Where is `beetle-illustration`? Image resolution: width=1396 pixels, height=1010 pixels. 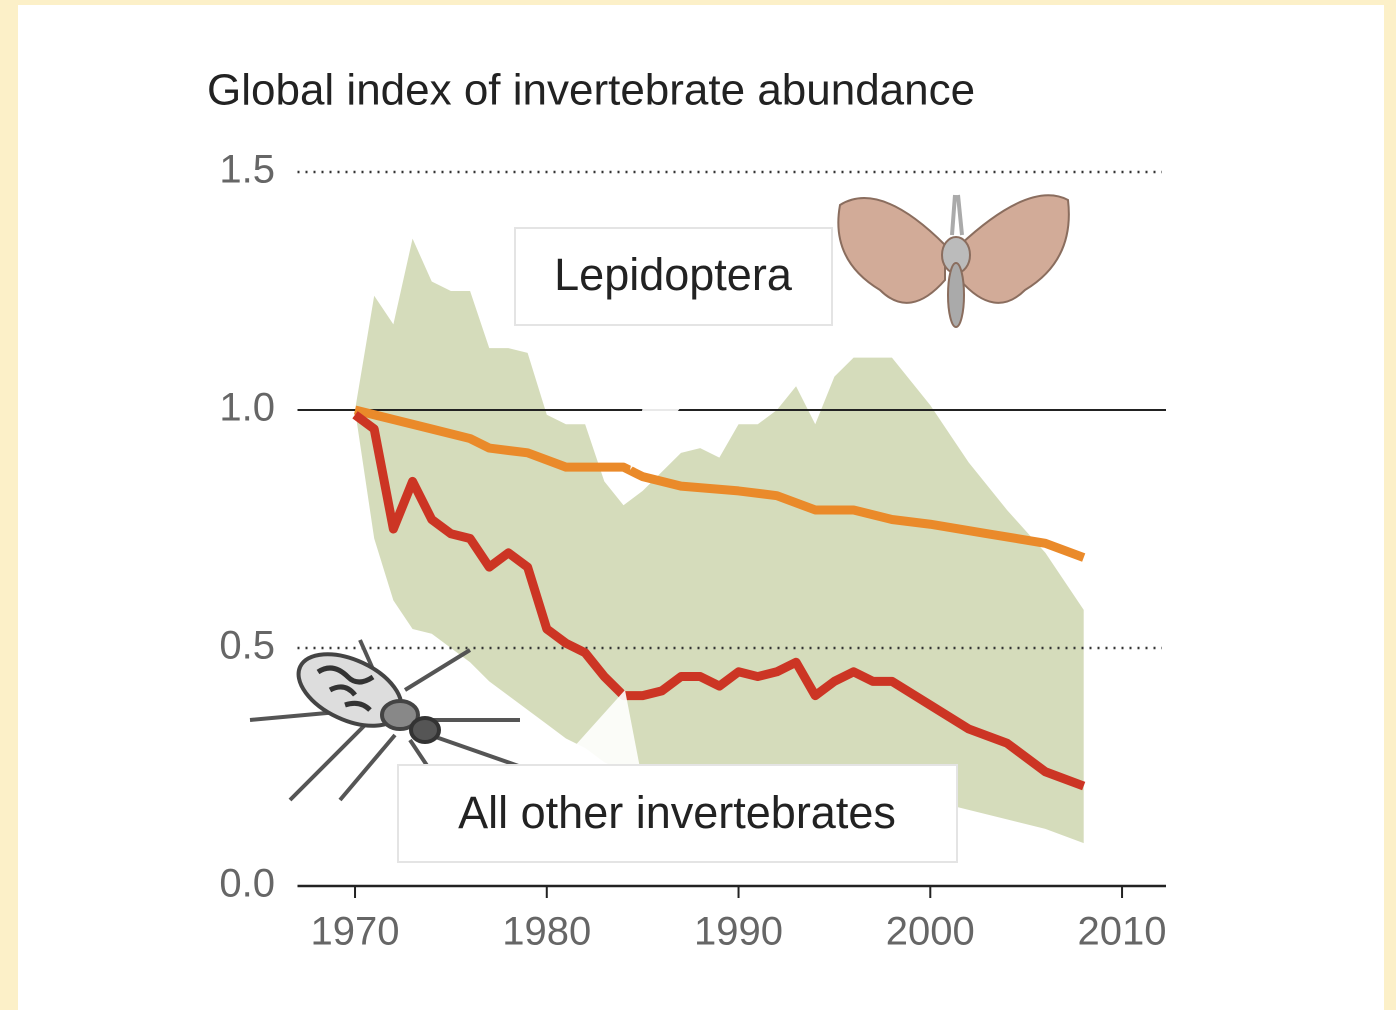 beetle-illustration is located at coordinates (390, 720).